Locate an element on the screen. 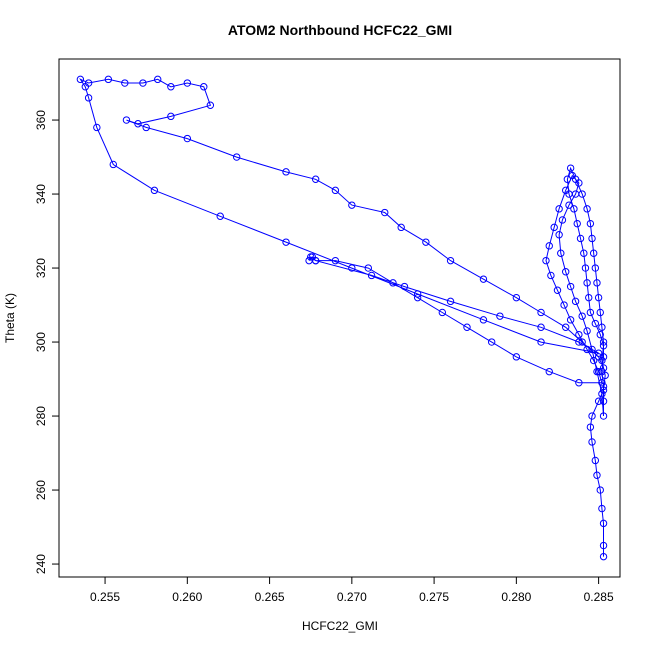 Image resolution: width=650 pixels, height=650 pixels. y-tick-label: 260 is located at coordinates (41, 490).